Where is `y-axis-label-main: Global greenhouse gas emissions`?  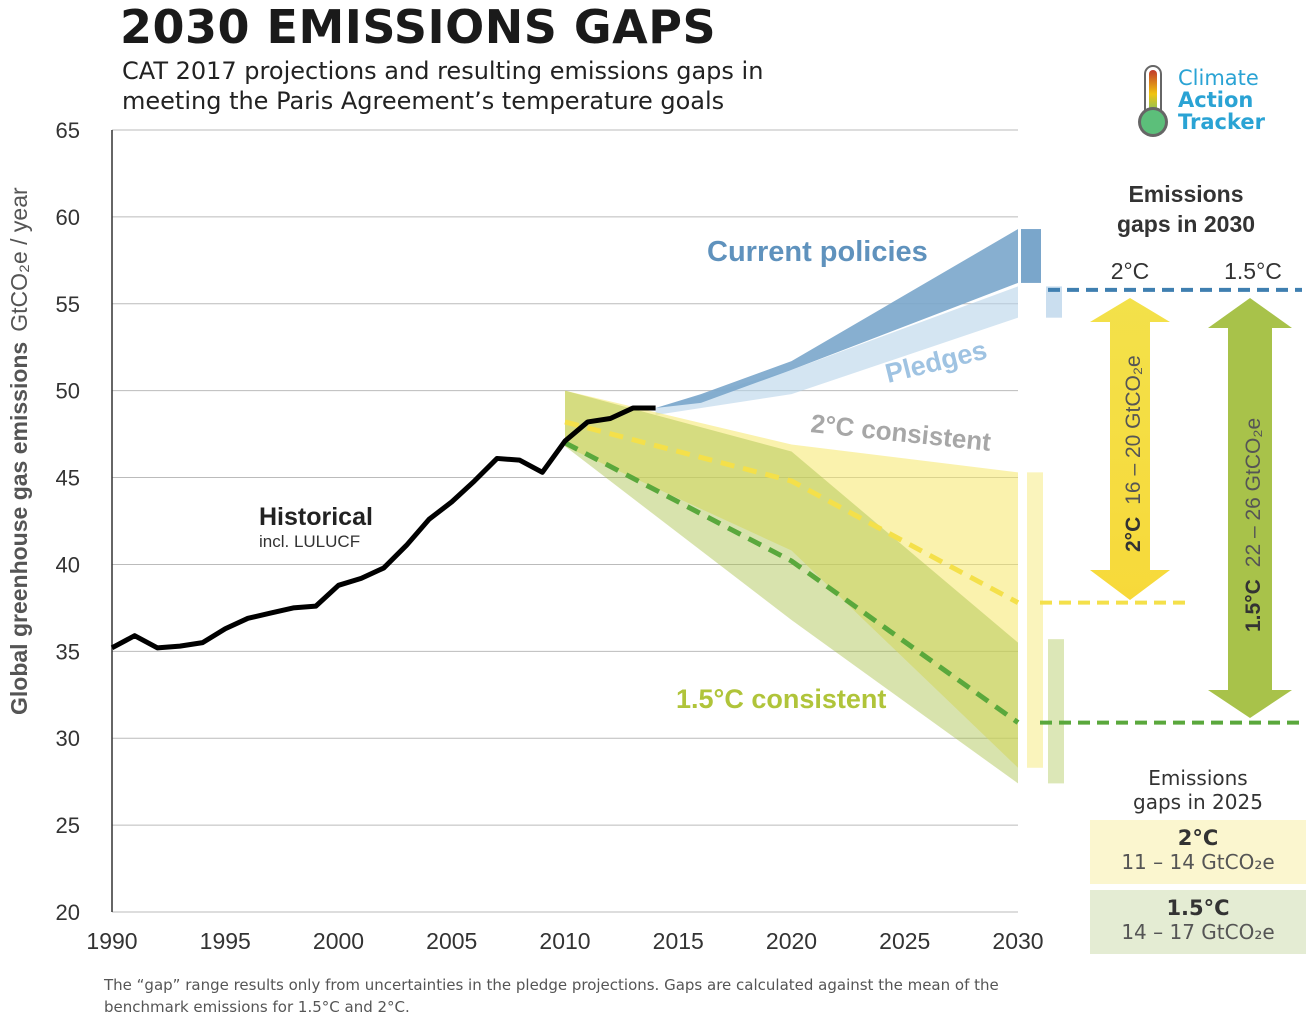 y-axis-label-main: Global greenhouse gas emissions is located at coordinates (19, 528).